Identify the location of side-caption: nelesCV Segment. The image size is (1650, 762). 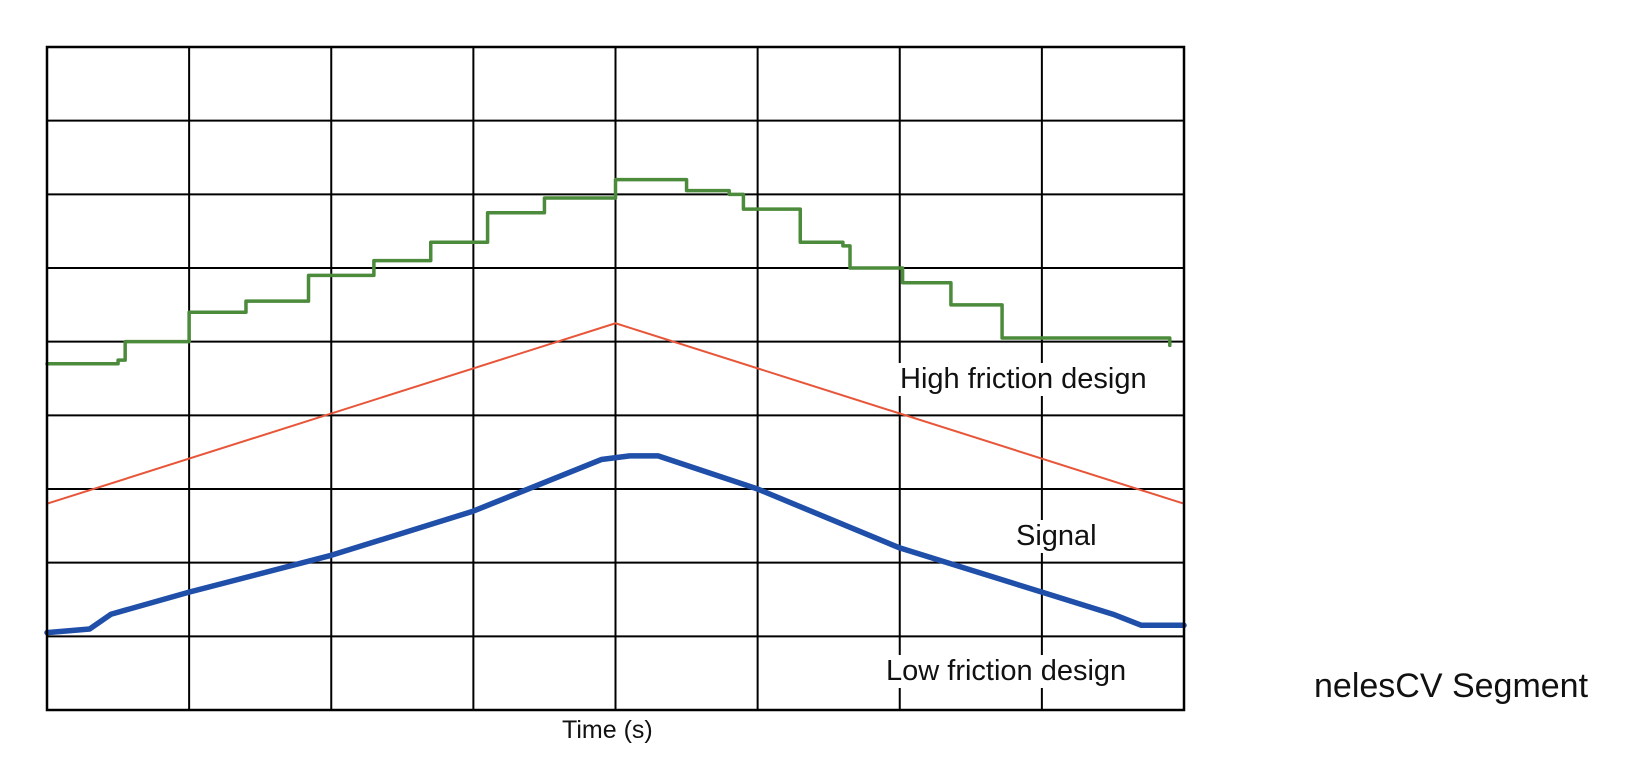
(1451, 686).